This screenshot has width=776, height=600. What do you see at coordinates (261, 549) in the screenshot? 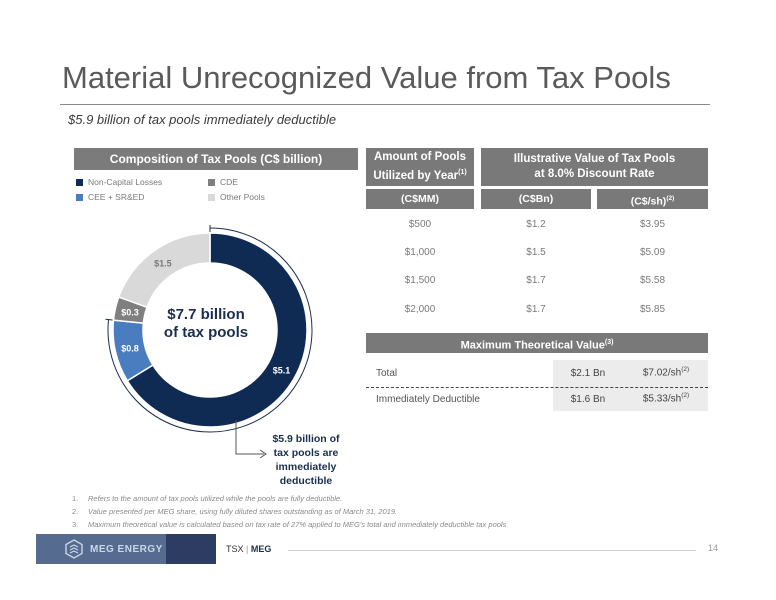
I see `ticker-symbol: MEG` at bounding box center [261, 549].